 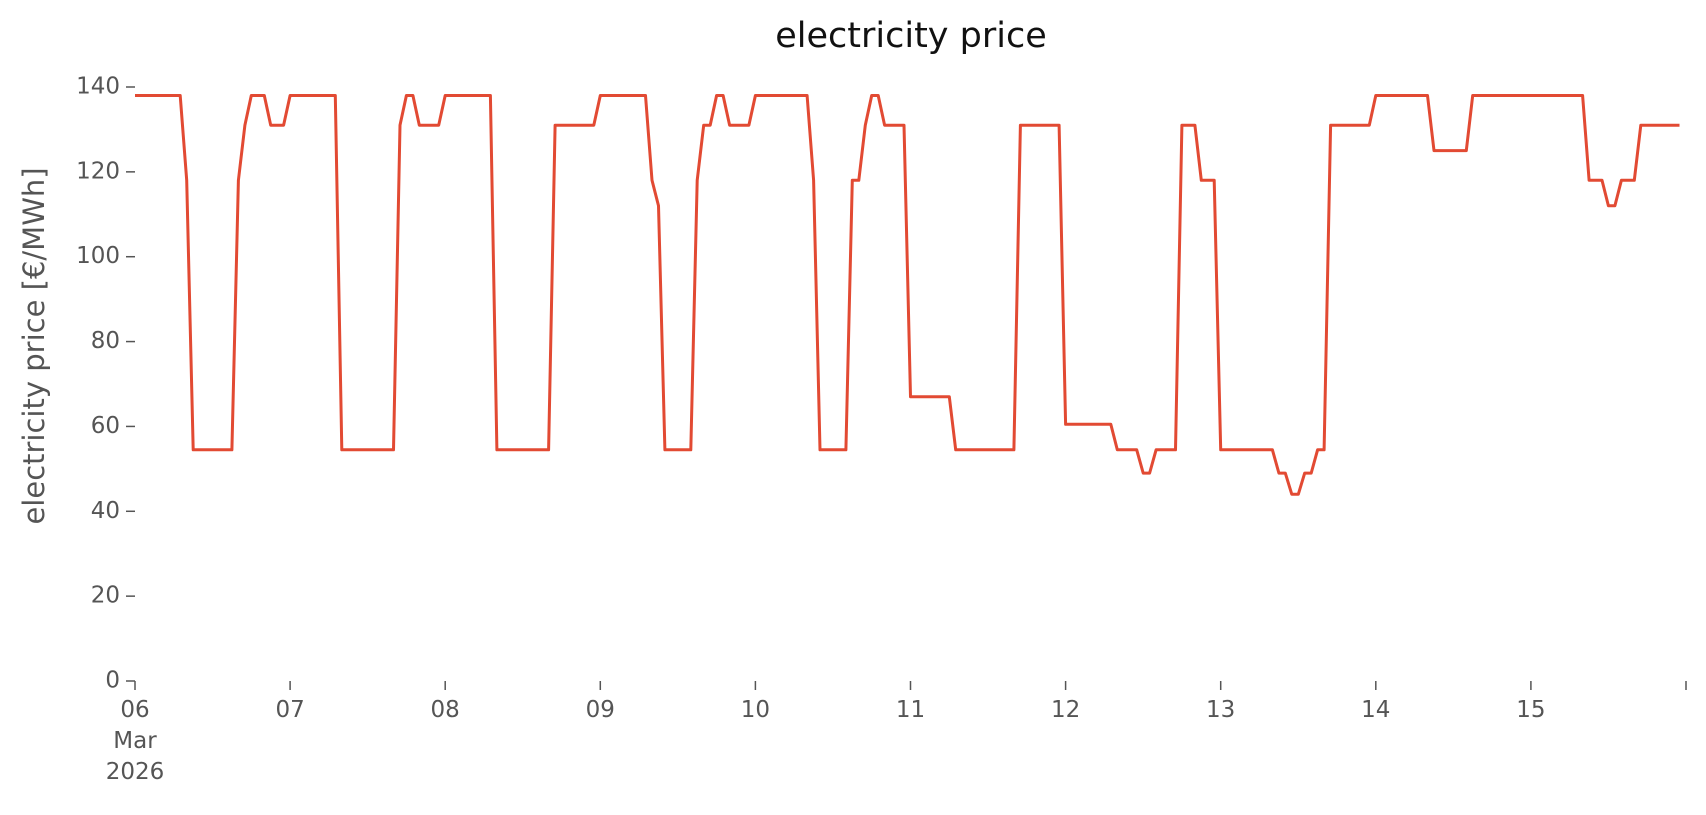 What do you see at coordinates (135, 741) in the screenshot?
I see `x-tick-label: 06 Mar 2026` at bounding box center [135, 741].